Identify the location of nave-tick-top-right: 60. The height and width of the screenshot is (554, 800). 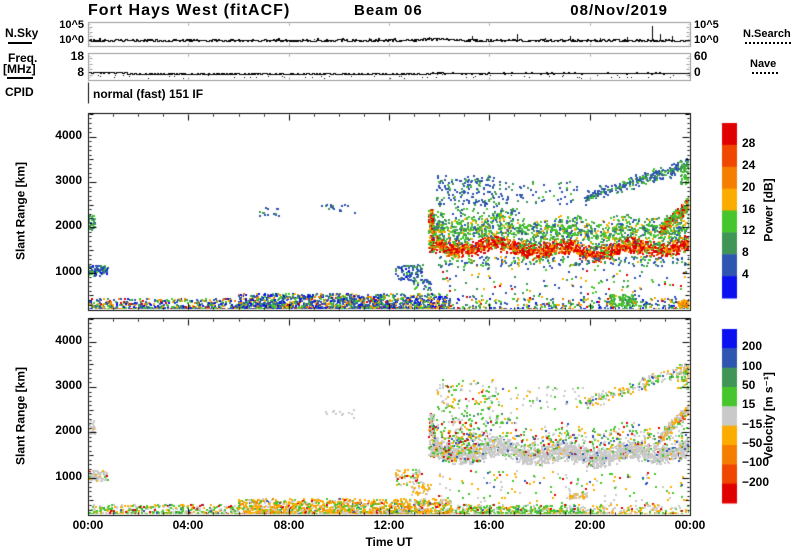
(701, 56).